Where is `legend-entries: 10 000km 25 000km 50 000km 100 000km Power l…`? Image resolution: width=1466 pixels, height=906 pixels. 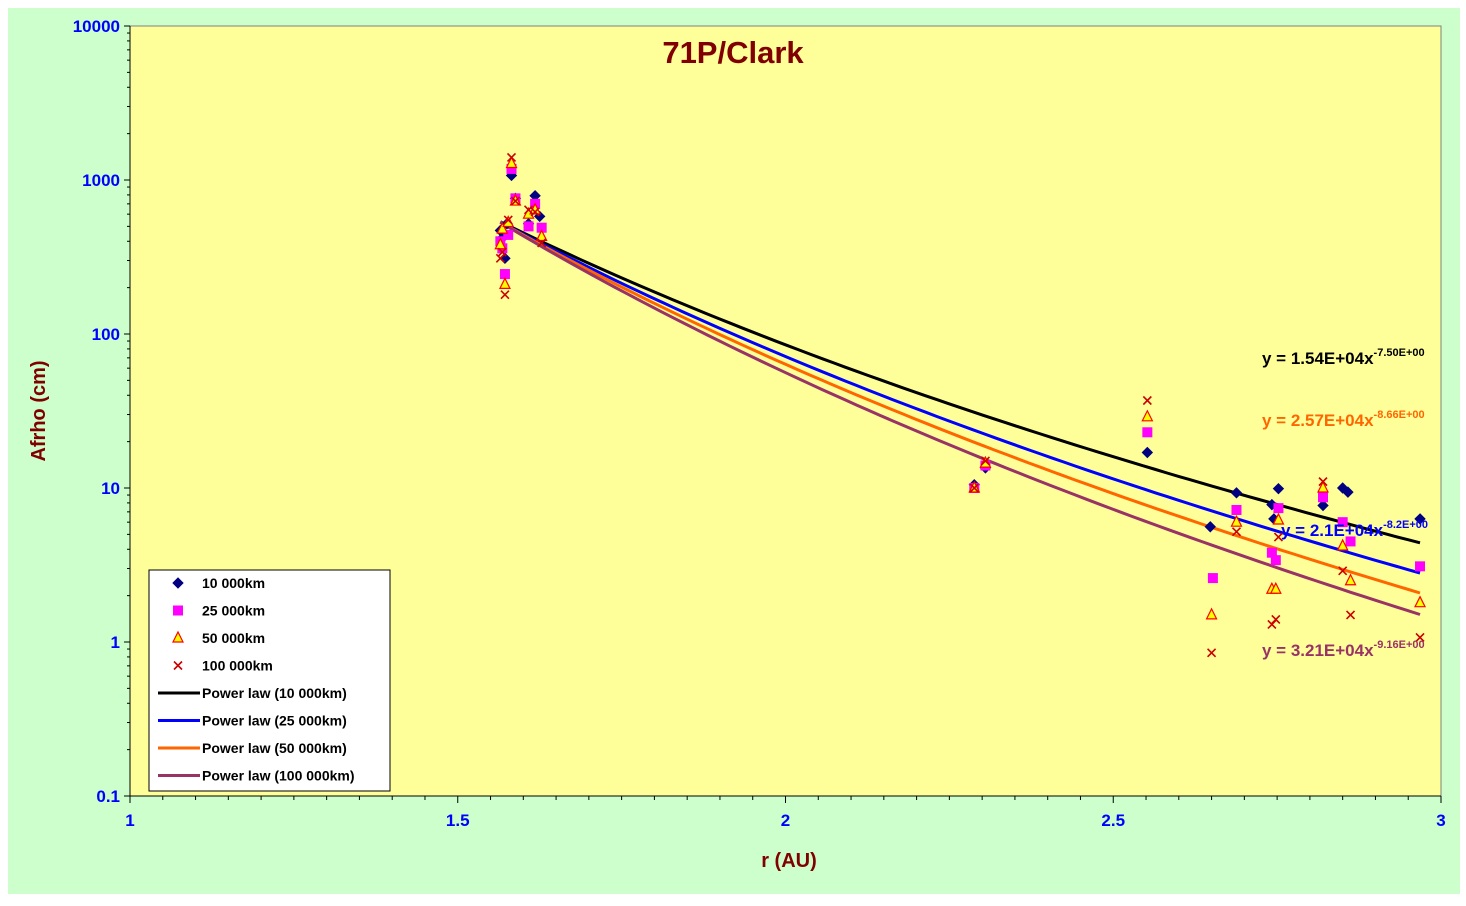
legend-entries: 10 000km 25 000km 50 000km 100 000km Power l… is located at coordinates (256, 679).